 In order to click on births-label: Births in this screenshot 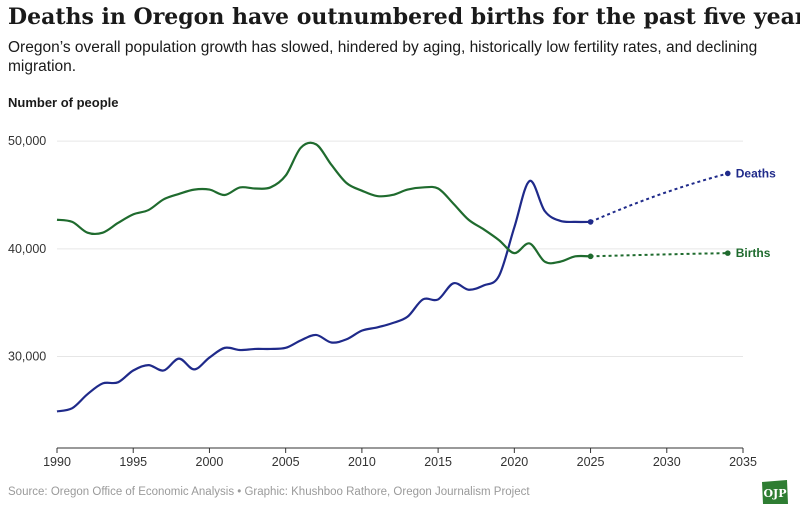, I will do `click(753, 253)`.